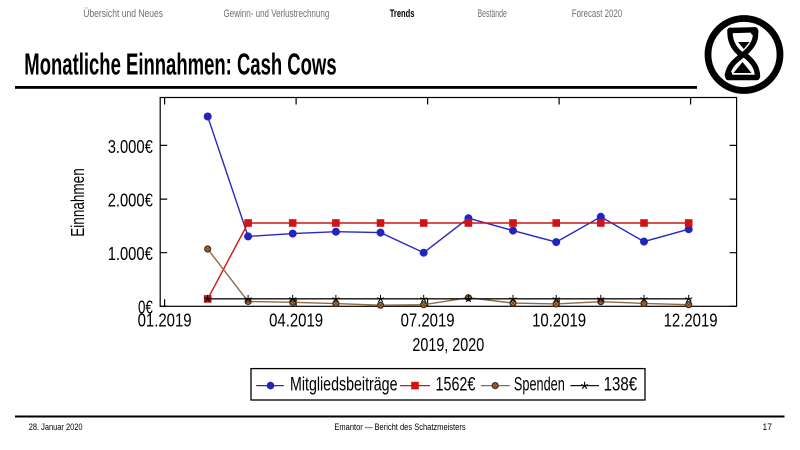 The width and height of the screenshot is (800, 450). I want to click on svg-text: 2019, 2020, so click(448, 345).